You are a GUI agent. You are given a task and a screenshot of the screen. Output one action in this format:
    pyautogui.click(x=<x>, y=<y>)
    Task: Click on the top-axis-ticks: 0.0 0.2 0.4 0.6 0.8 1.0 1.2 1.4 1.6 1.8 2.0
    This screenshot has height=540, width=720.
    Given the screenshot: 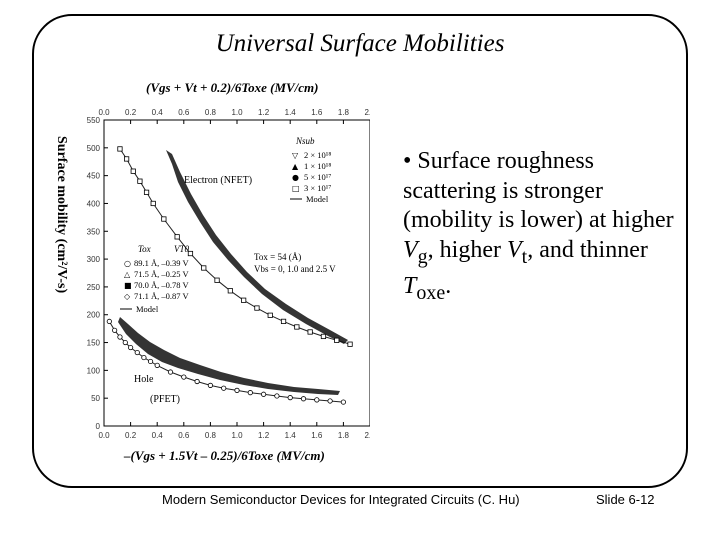 What is the action you would take?
    pyautogui.click(x=234, y=116)
    